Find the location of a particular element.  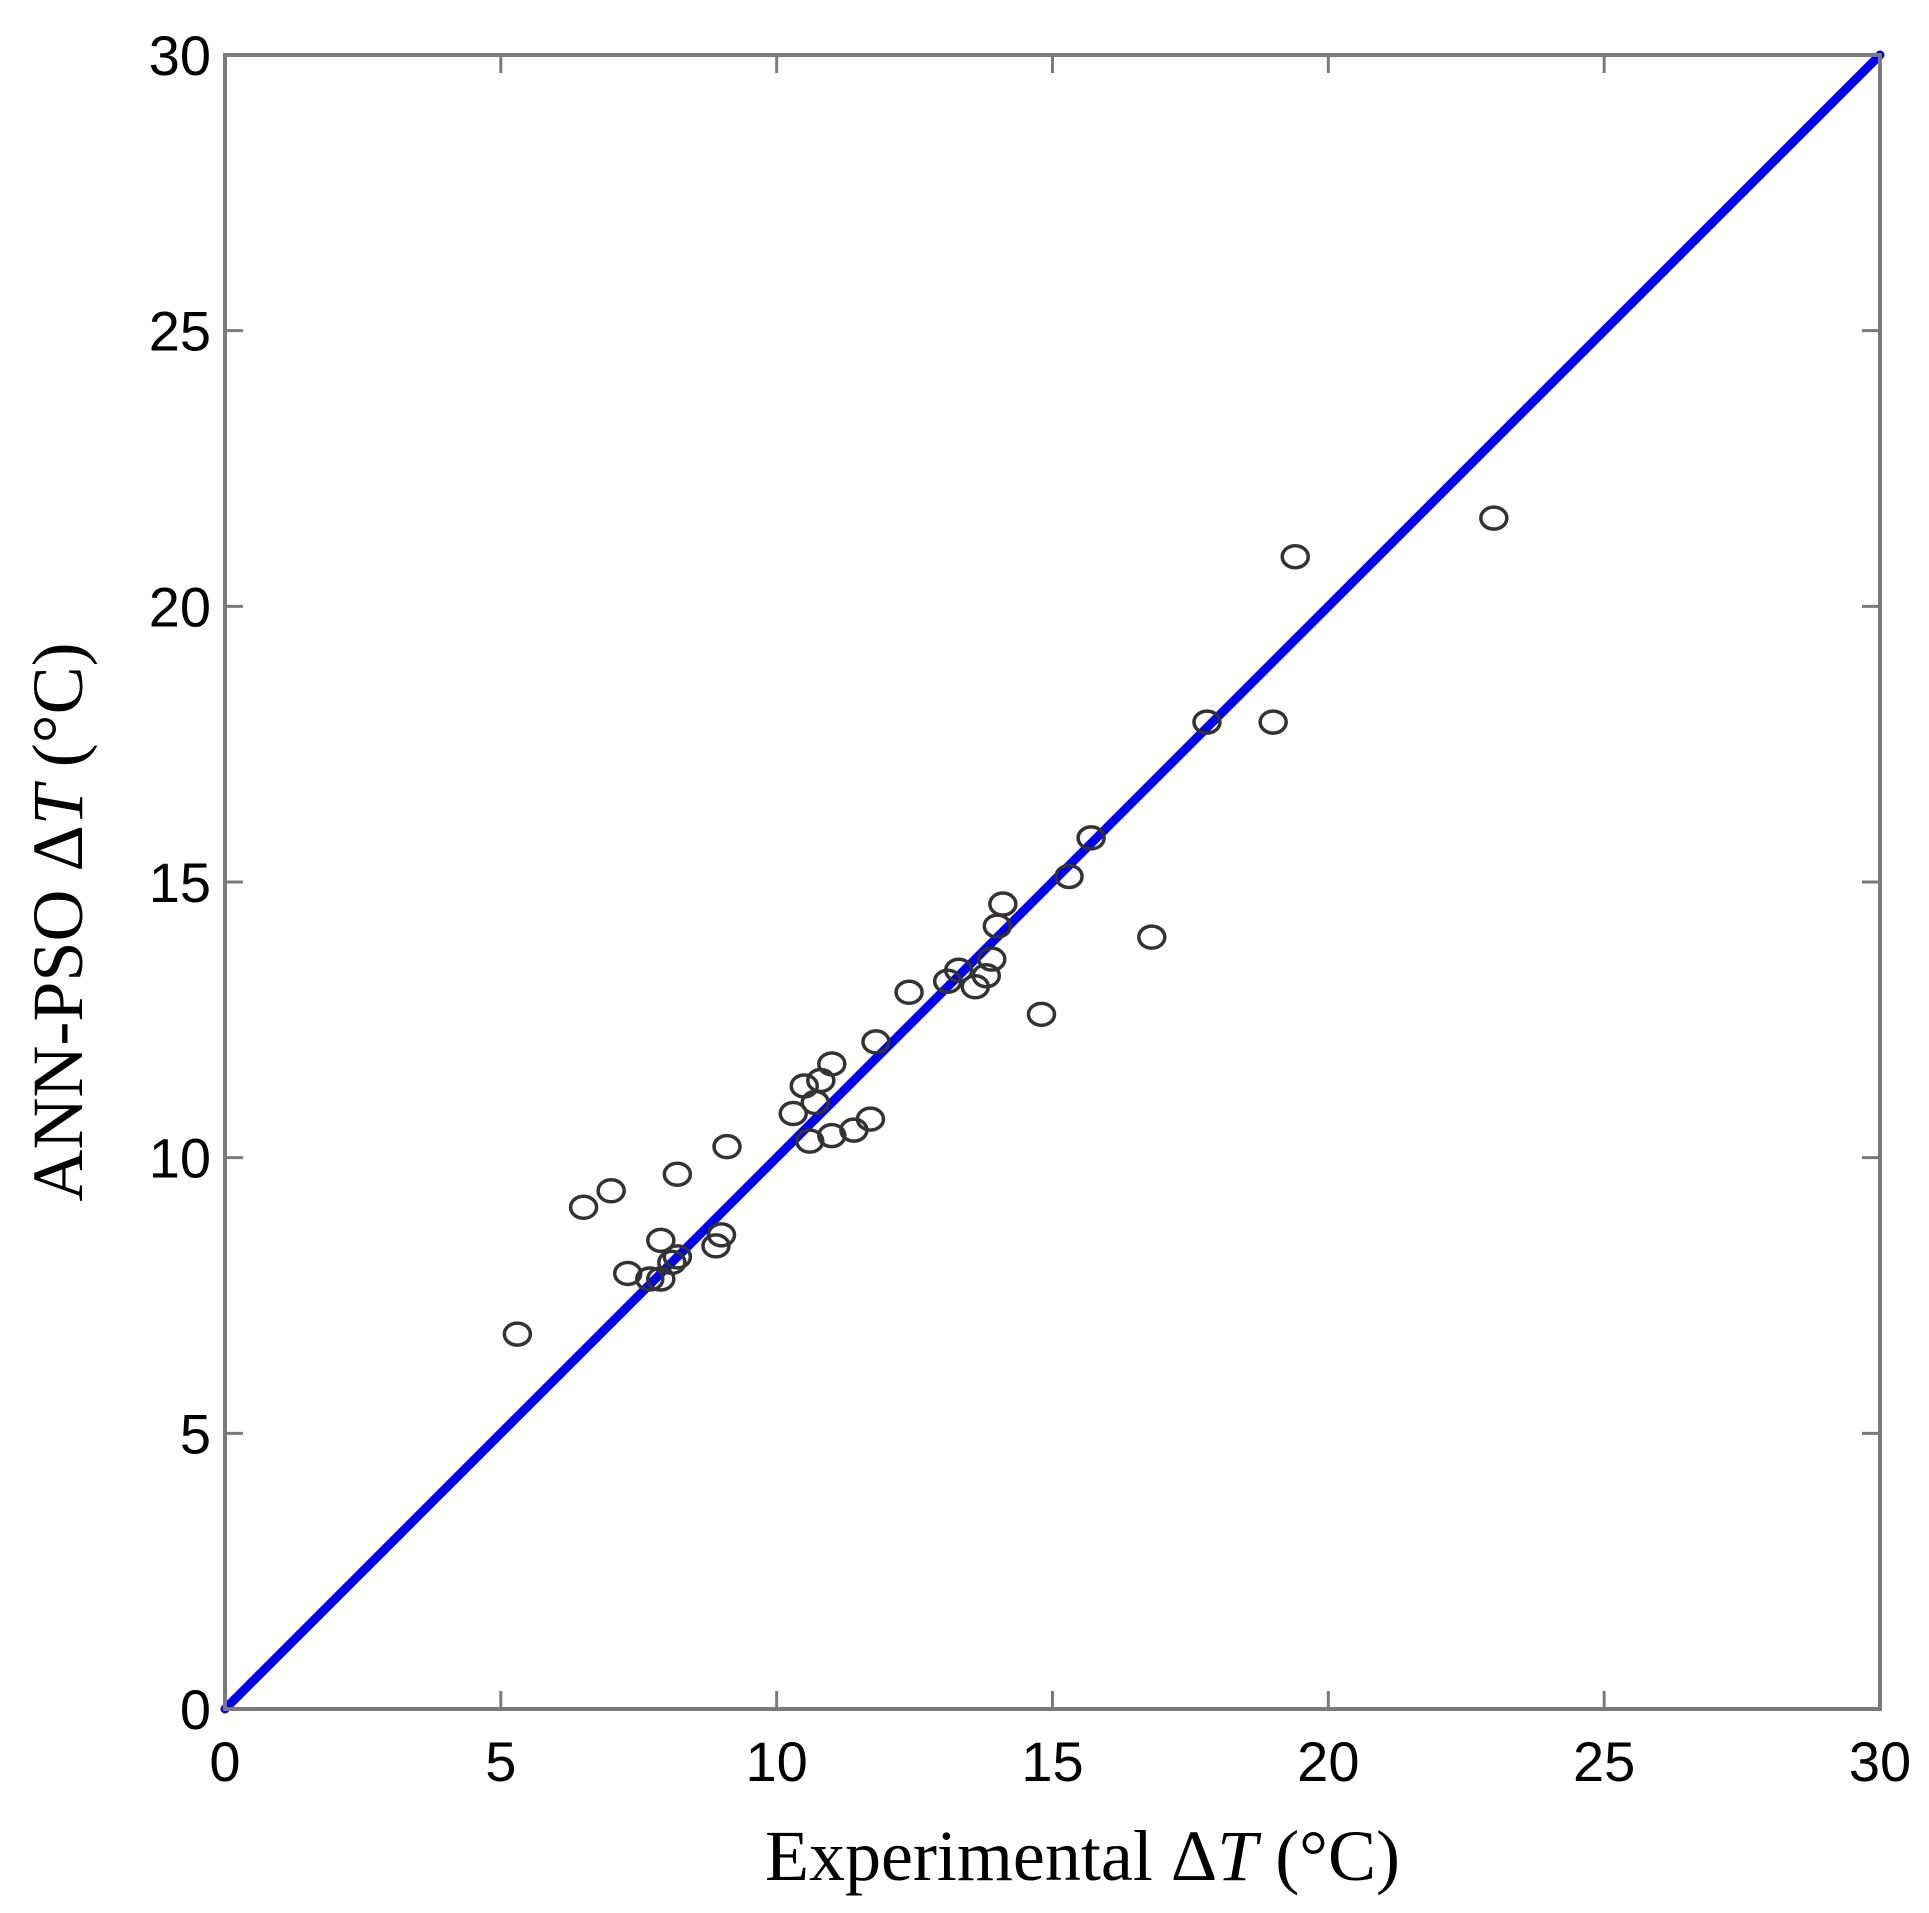

x-tick-label: 5 is located at coordinates (500, 1761).